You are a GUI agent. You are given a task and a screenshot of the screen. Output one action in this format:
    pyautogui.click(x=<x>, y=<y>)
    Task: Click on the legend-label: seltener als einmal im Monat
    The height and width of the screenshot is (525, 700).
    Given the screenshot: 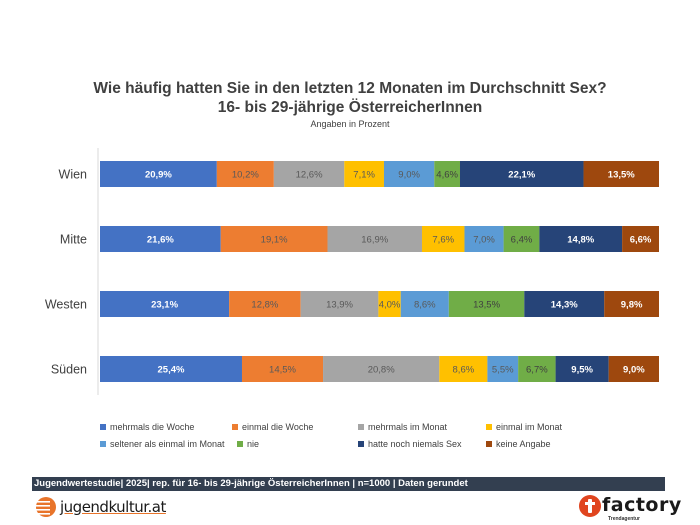 What is the action you would take?
    pyautogui.click(x=167, y=444)
    